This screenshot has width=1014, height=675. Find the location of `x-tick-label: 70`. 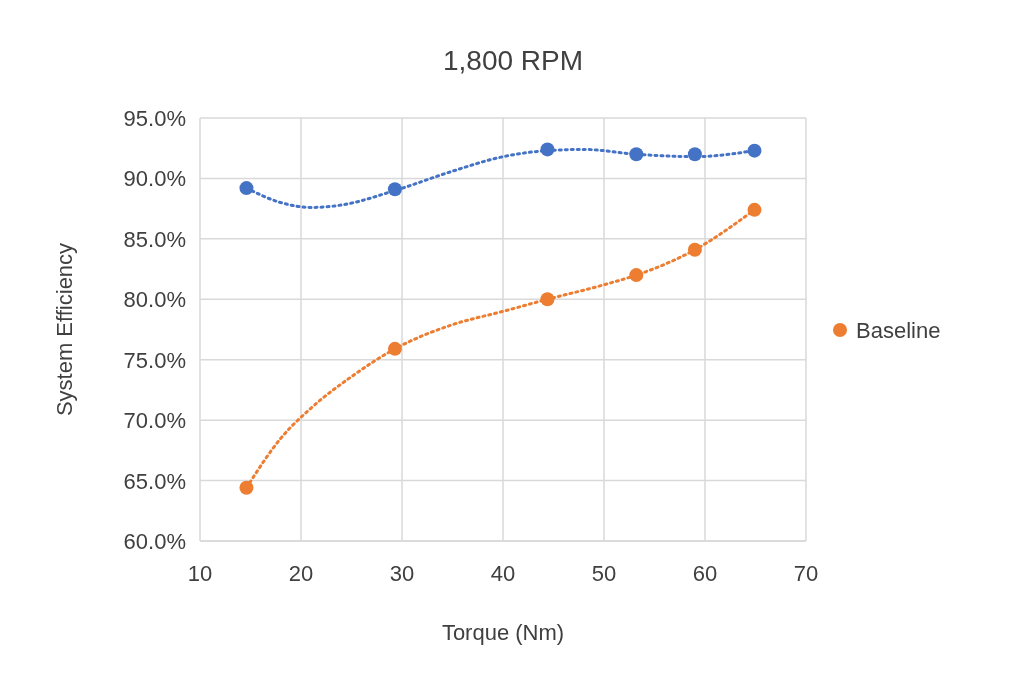

x-tick-label: 70 is located at coordinates (806, 573).